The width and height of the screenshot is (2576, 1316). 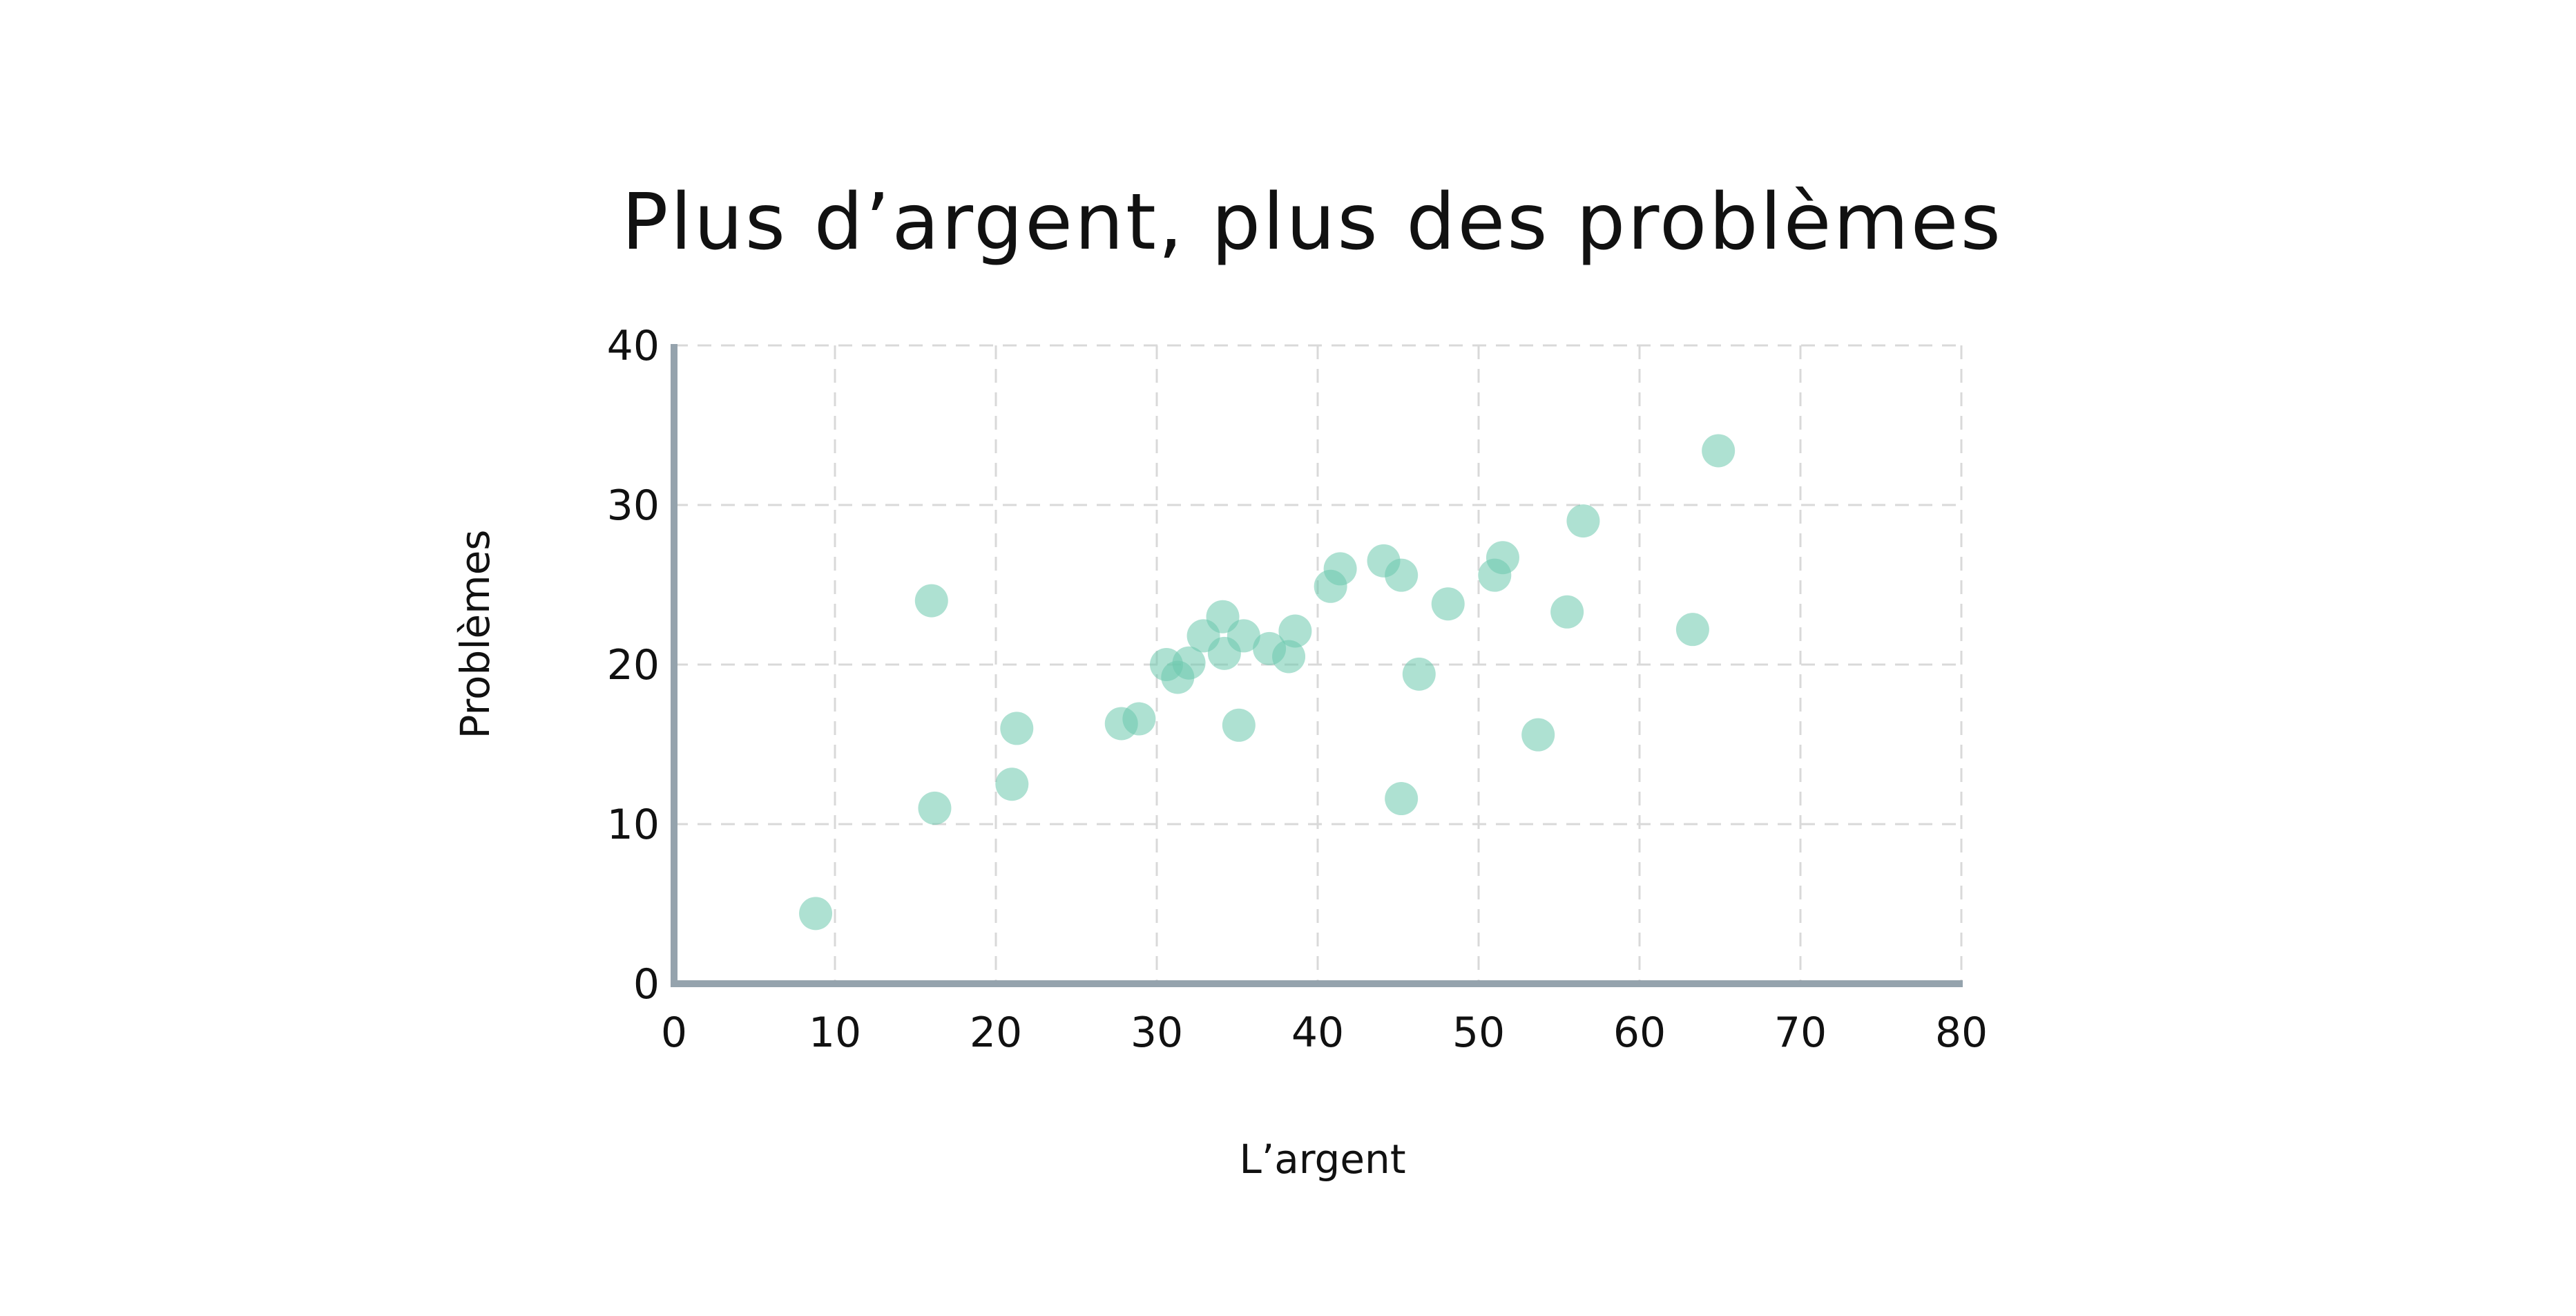 What do you see at coordinates (1639, 1033) in the screenshot?
I see `x-tick-label: 60` at bounding box center [1639, 1033].